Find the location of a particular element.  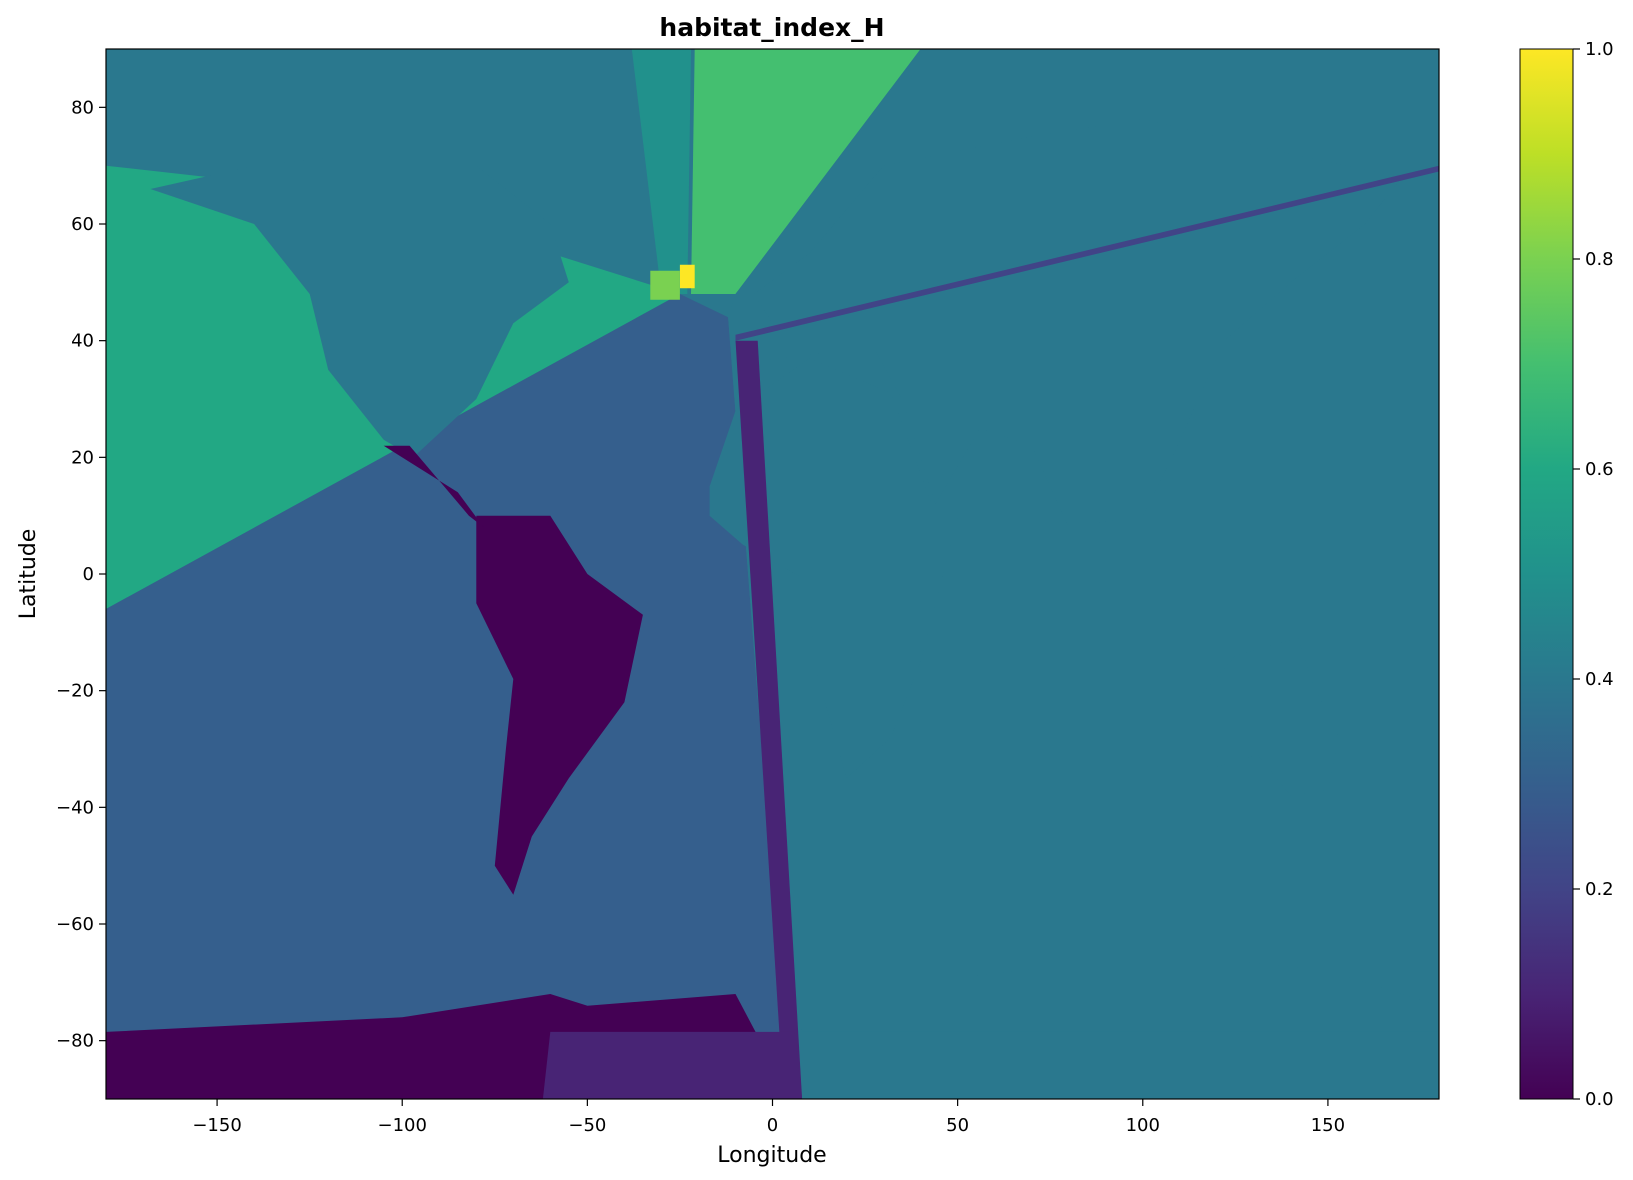

colorbar-ticks: 0.0 0.2 0.4 0.6 0.8 1.0 is located at coordinates (1593, 574).